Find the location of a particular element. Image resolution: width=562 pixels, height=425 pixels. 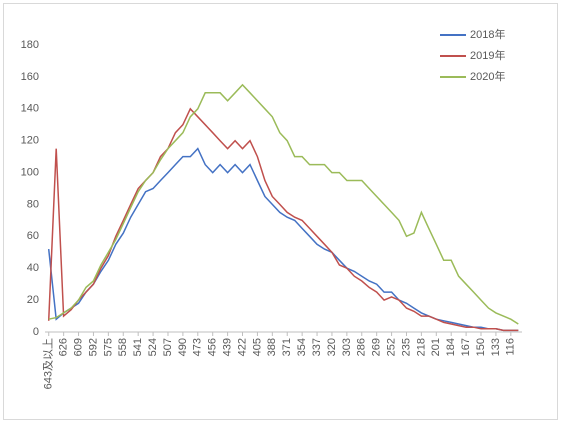

x-tick-label: 269 is located at coordinates (377, 347).